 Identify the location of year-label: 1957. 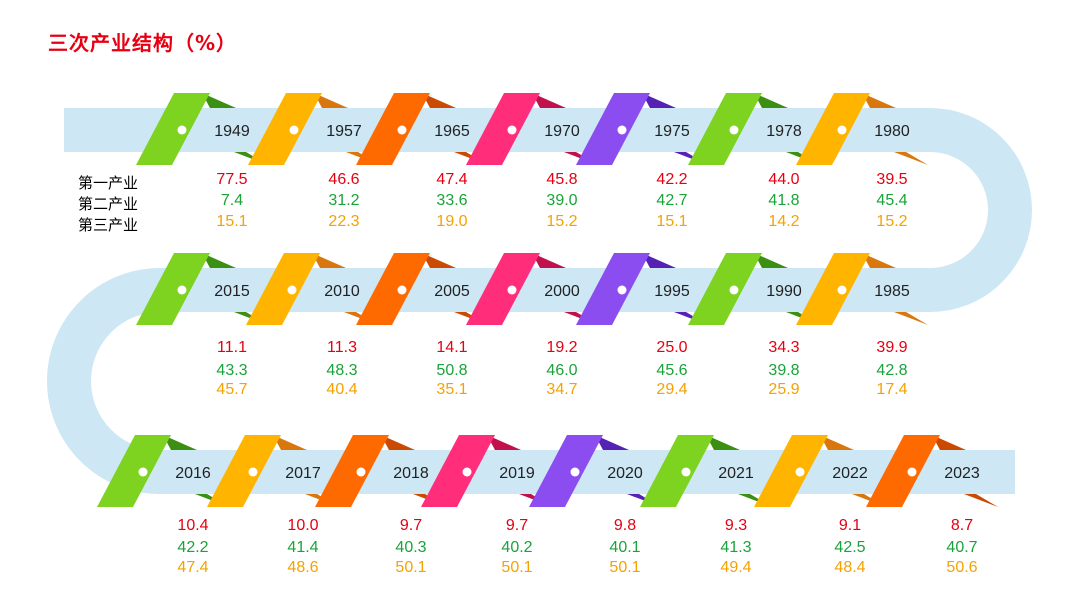
(344, 131).